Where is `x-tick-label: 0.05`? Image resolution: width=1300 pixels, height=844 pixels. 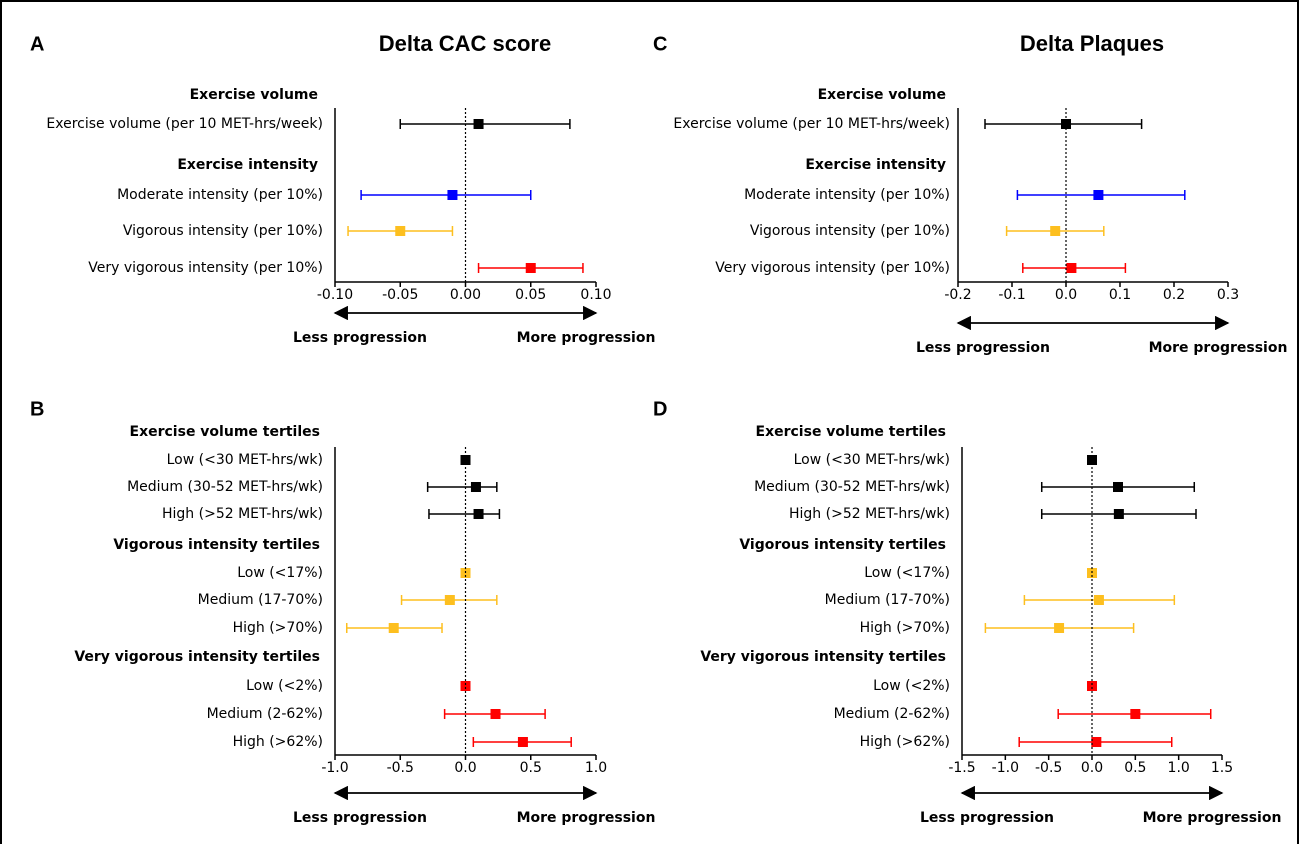
x-tick-label: 0.05 is located at coordinates (530, 295).